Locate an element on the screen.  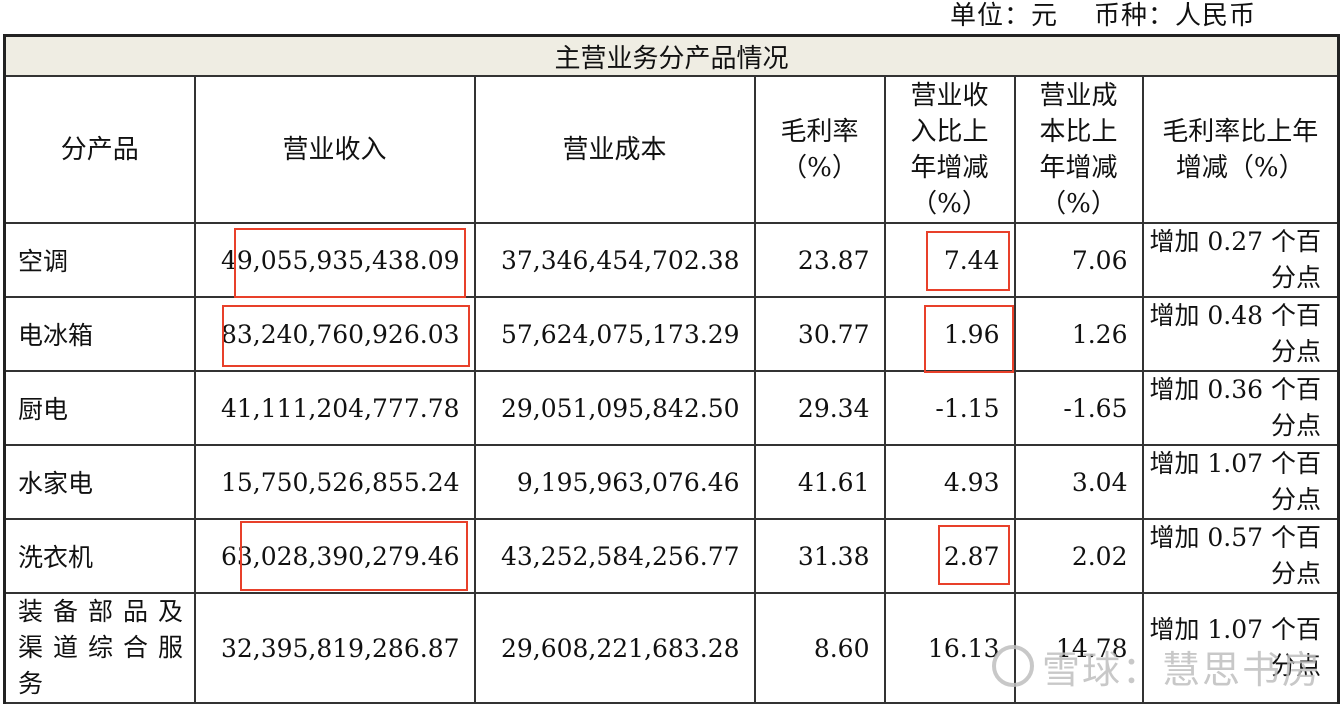
margin-change-cell: 增加 0.48 个百分点 is located at coordinates (1240, 334).